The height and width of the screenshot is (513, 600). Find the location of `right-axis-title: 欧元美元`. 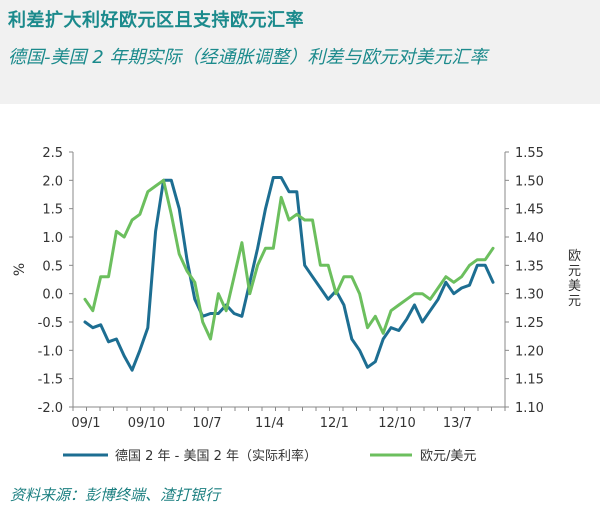

right-axis-title: 欧元美元 is located at coordinates (574, 279).